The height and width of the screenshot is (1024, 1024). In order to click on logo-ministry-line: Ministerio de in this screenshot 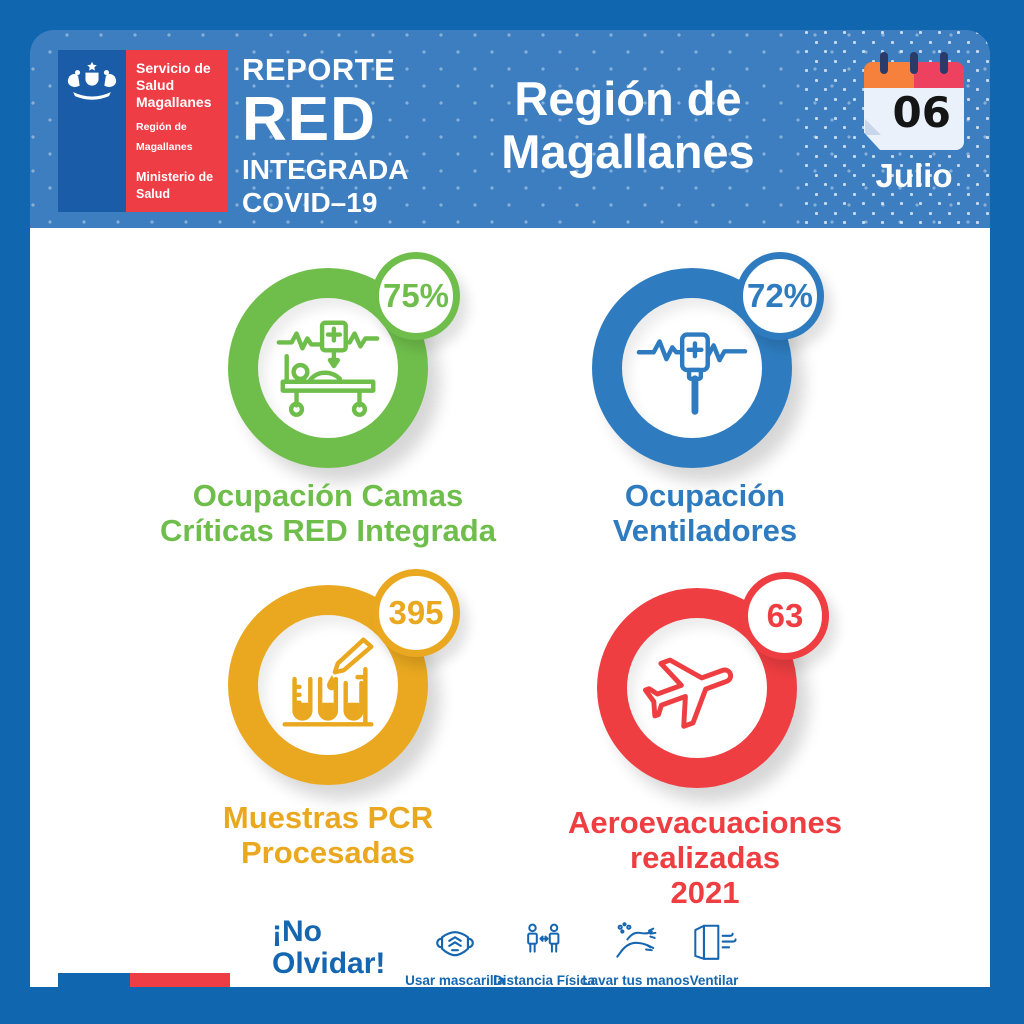, I will do `click(175, 177)`.